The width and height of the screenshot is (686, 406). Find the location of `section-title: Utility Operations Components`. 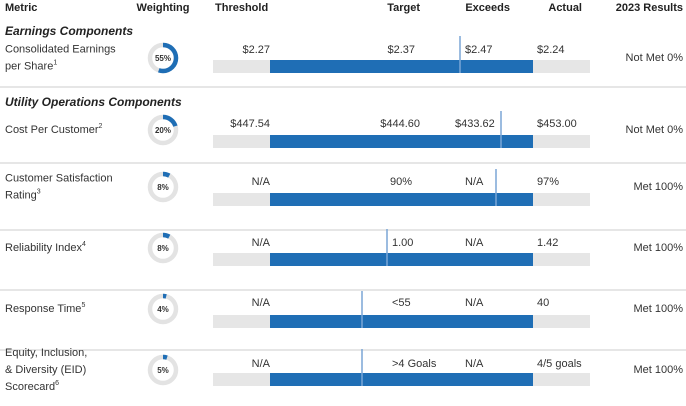

section-title: Utility Operations Components is located at coordinates (93, 102).